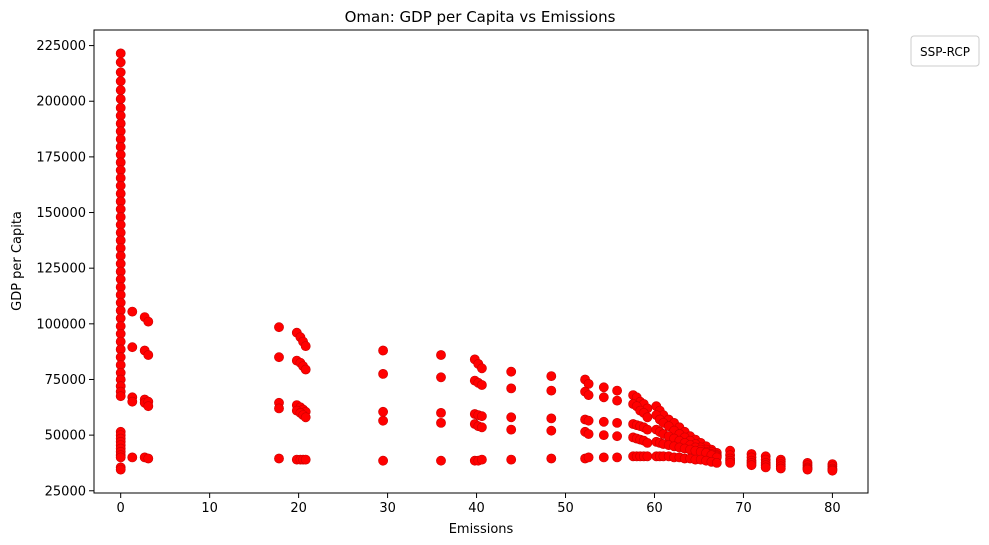 The image size is (989, 545). I want to click on y-tick-label: 200000, so click(61, 102).